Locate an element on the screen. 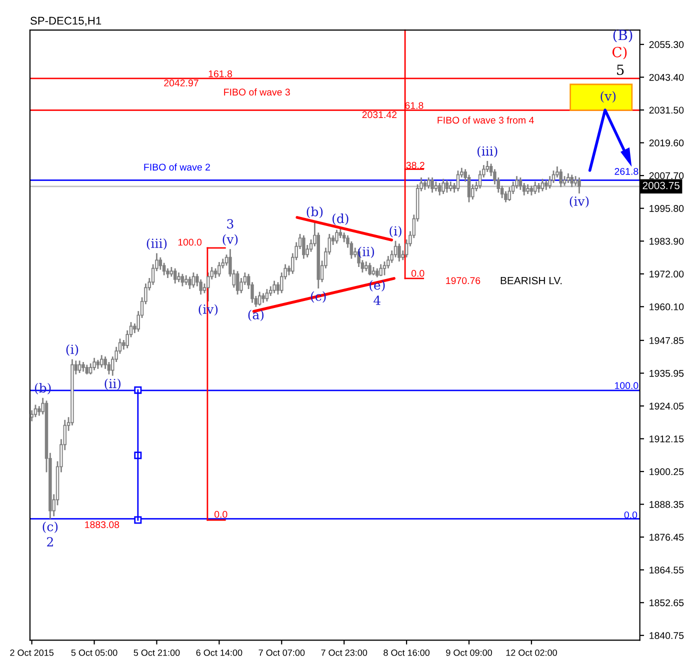 The height and width of the screenshot is (669, 697). y-tick-label: 1947.85 is located at coordinates (667, 340).